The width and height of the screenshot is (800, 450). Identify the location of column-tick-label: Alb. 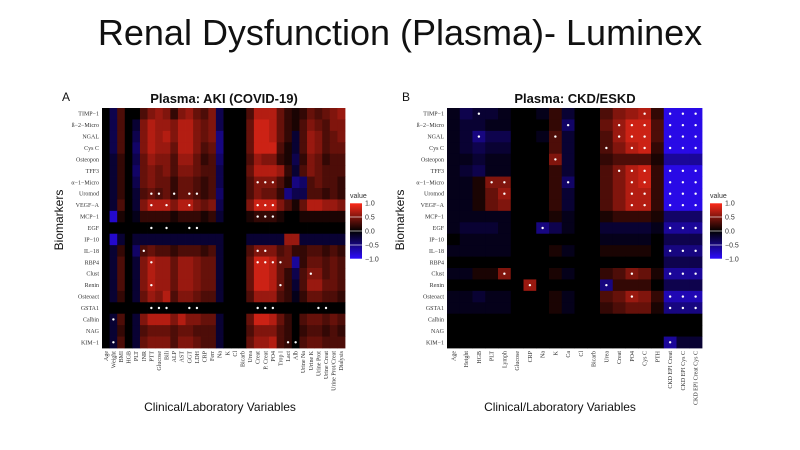
(297, 355).